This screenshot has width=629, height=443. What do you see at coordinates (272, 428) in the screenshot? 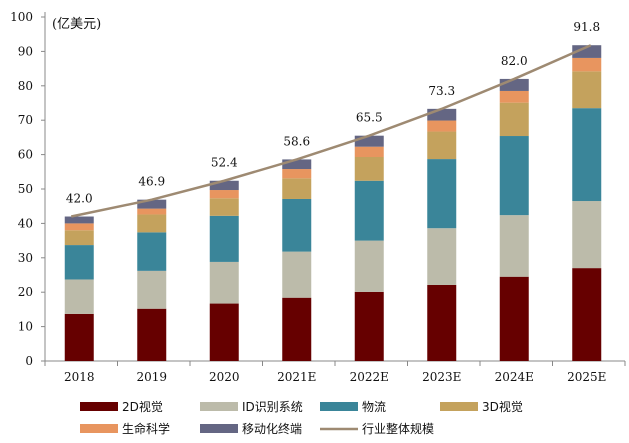
I see `legend-label: 移动化终端` at bounding box center [272, 428].